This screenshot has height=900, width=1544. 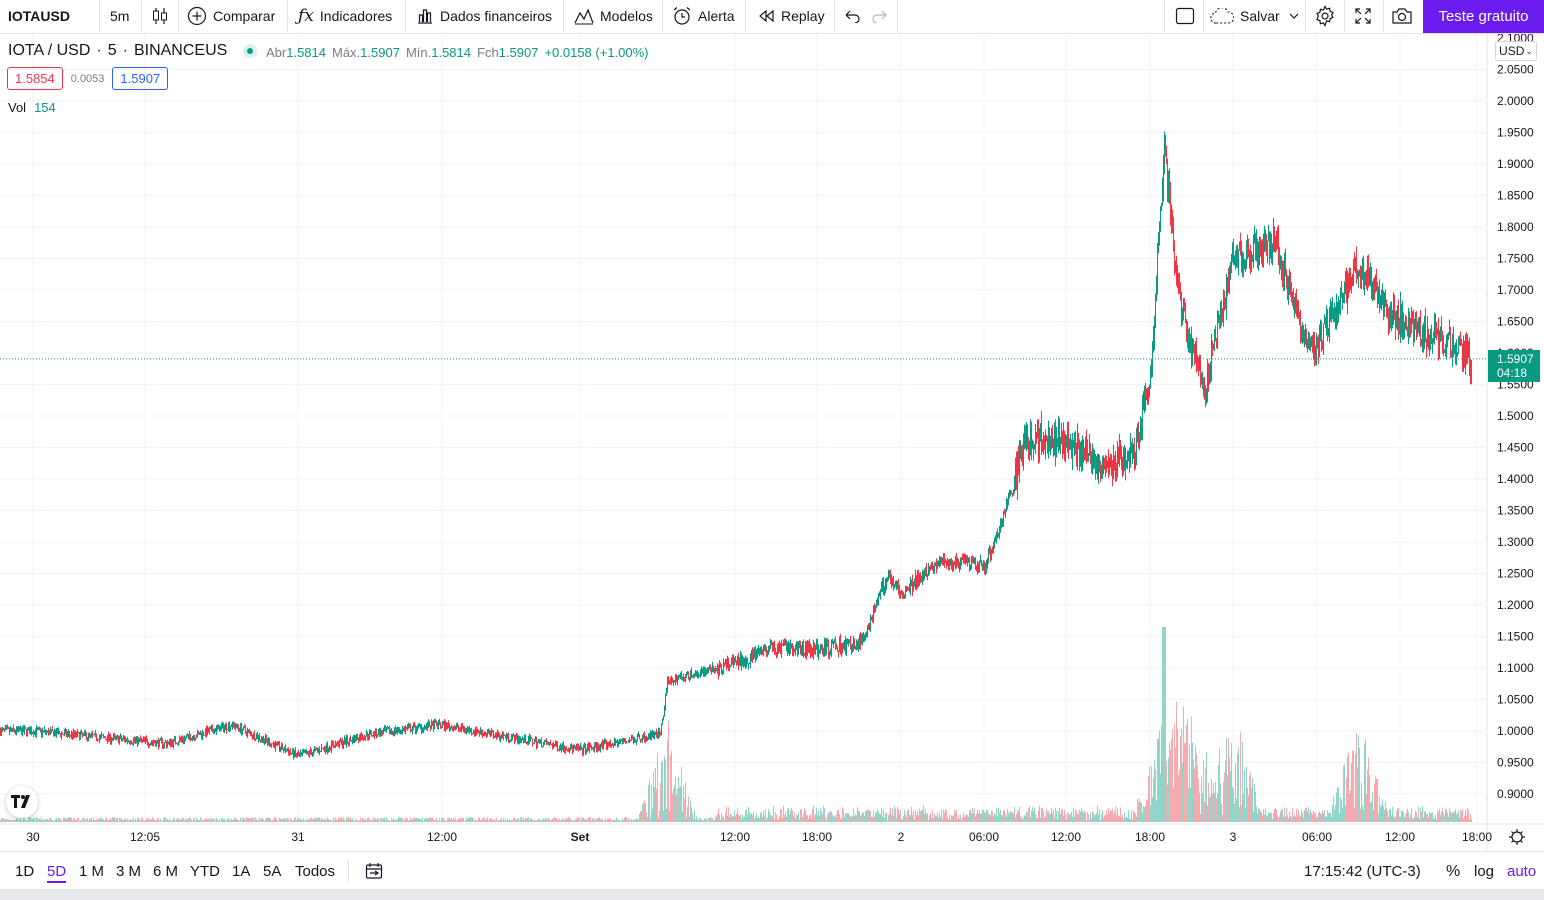 I want to click on redo-button, so click(x=880, y=16).